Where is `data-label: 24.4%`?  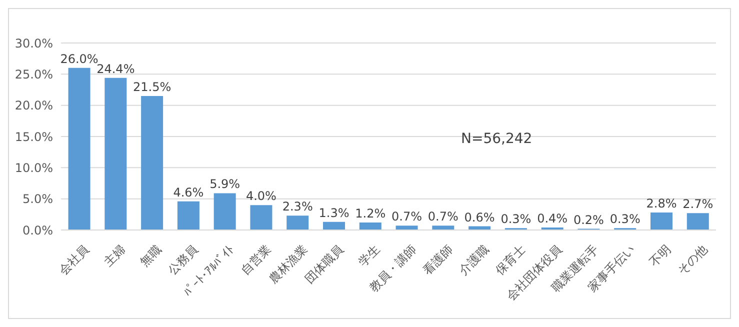
data-label: 24.4% is located at coordinates (115, 69).